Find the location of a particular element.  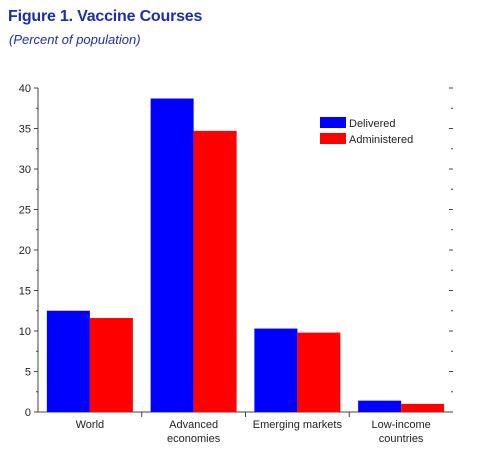

category-label-2: Emerging markets is located at coordinates (298, 425).